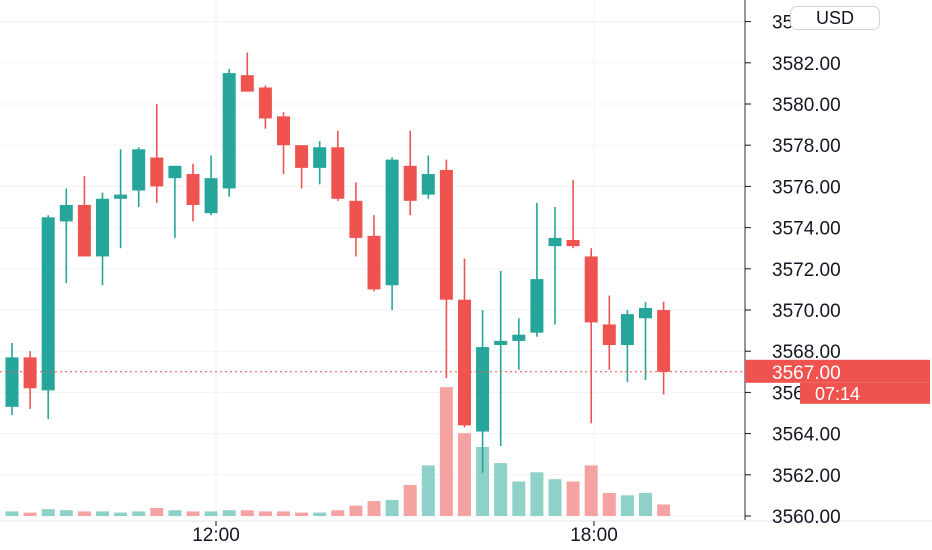  What do you see at coordinates (806, 517) in the screenshot?
I see `price-tick-label: 3560.00` at bounding box center [806, 517].